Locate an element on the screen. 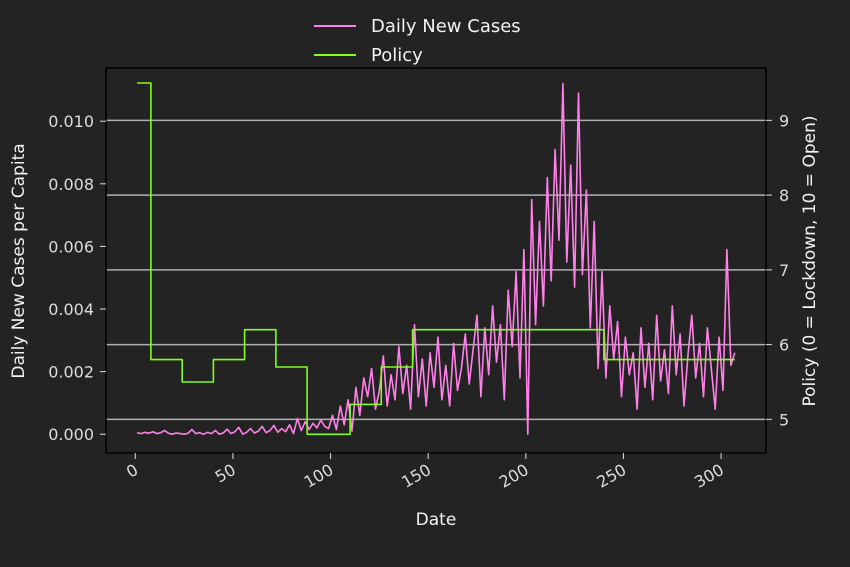  x-axis-title: Date is located at coordinates (436, 520).